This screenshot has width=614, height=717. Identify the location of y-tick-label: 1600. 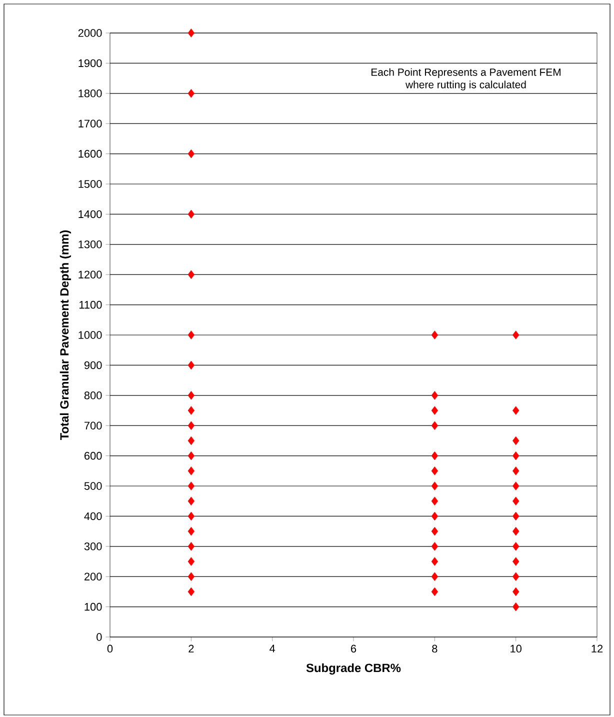
(90, 154).